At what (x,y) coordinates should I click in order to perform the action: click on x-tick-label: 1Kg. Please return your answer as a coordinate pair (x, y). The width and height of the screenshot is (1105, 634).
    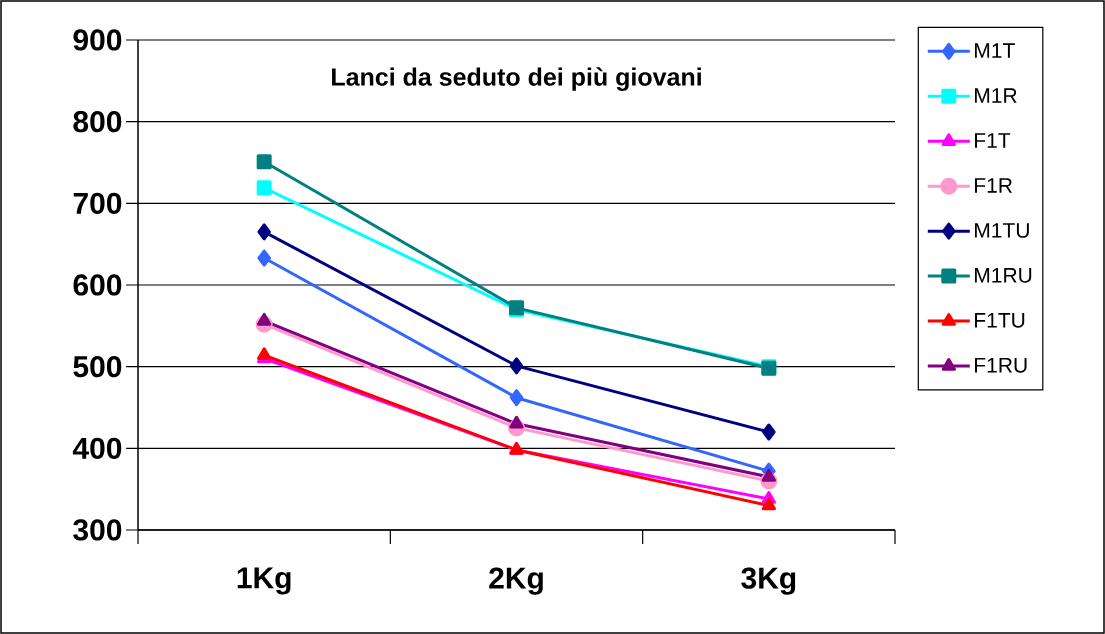
    Looking at the image, I should click on (264, 581).